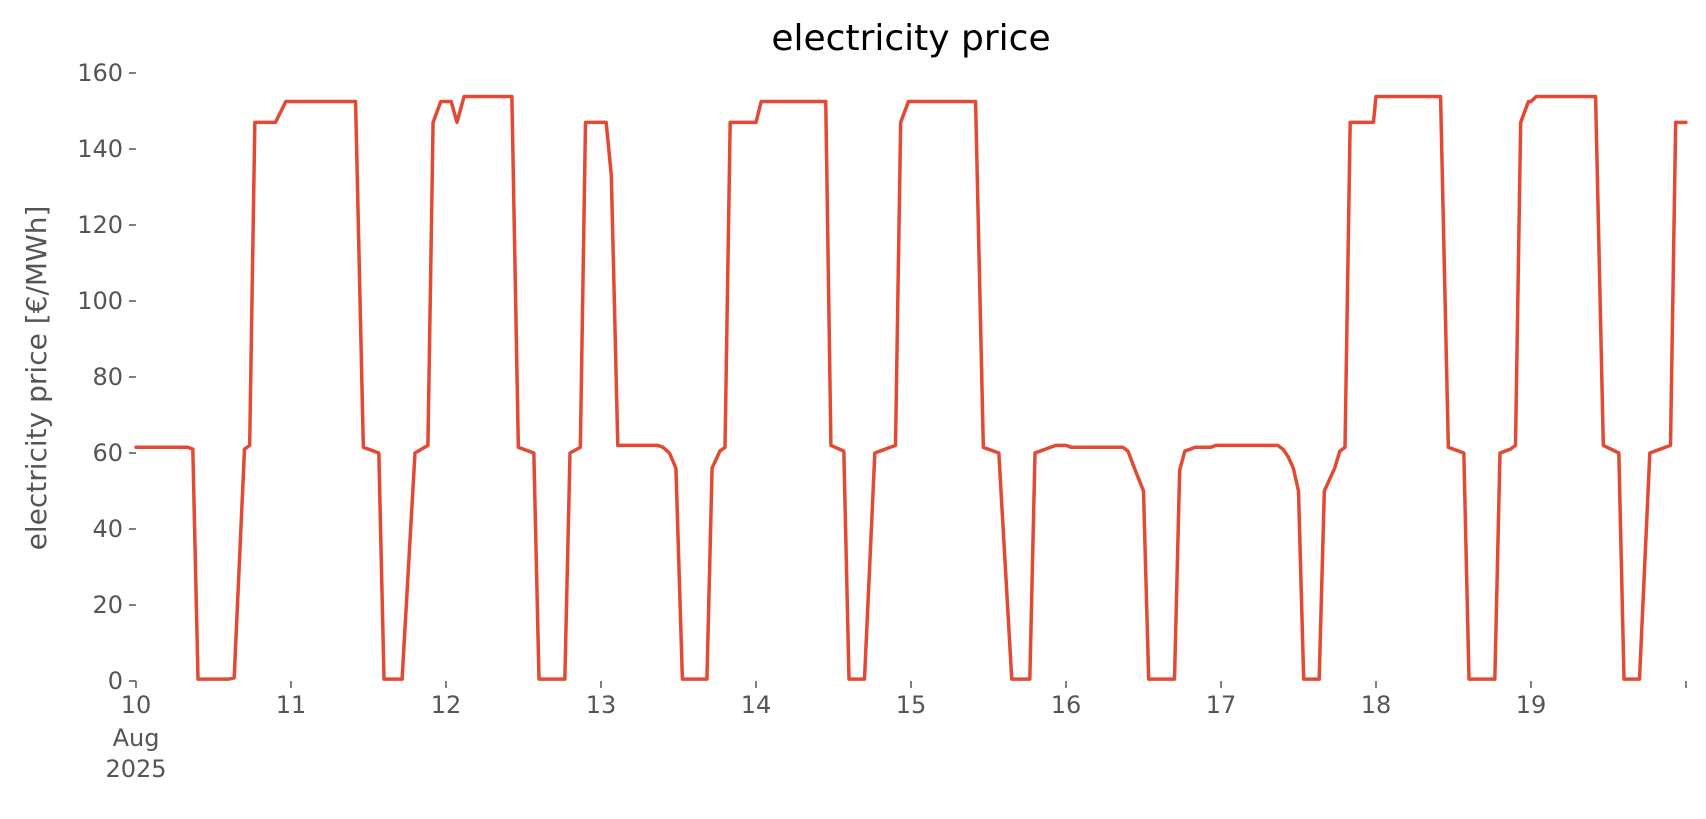  What do you see at coordinates (910, 38) in the screenshot?
I see `chart-title: electricity price` at bounding box center [910, 38].